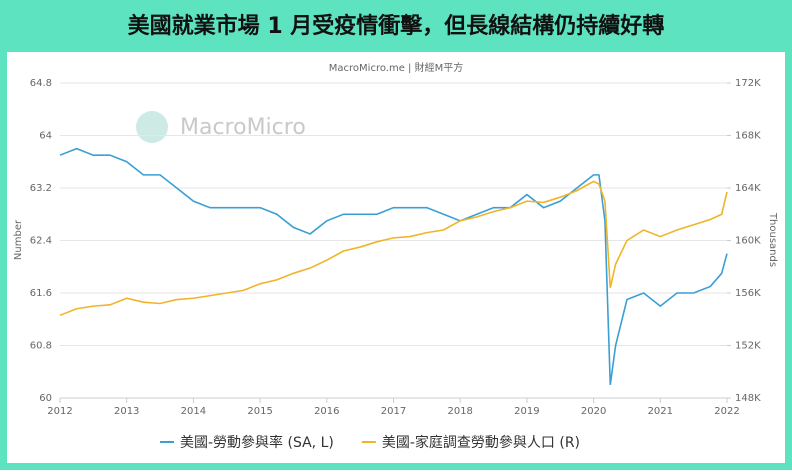 This screenshot has height=474, width=792. I want to click on legend-label: 美國-家庭調查勞動參與人口 (R), so click(481, 442).